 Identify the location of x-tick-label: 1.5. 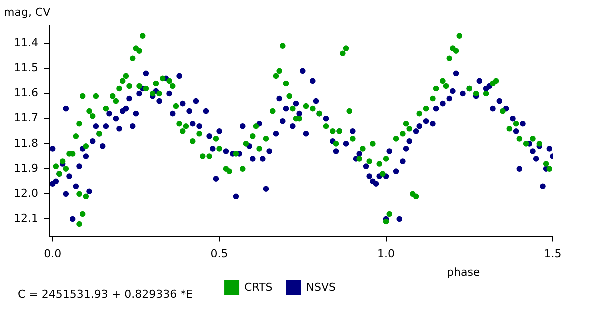
(553, 253).